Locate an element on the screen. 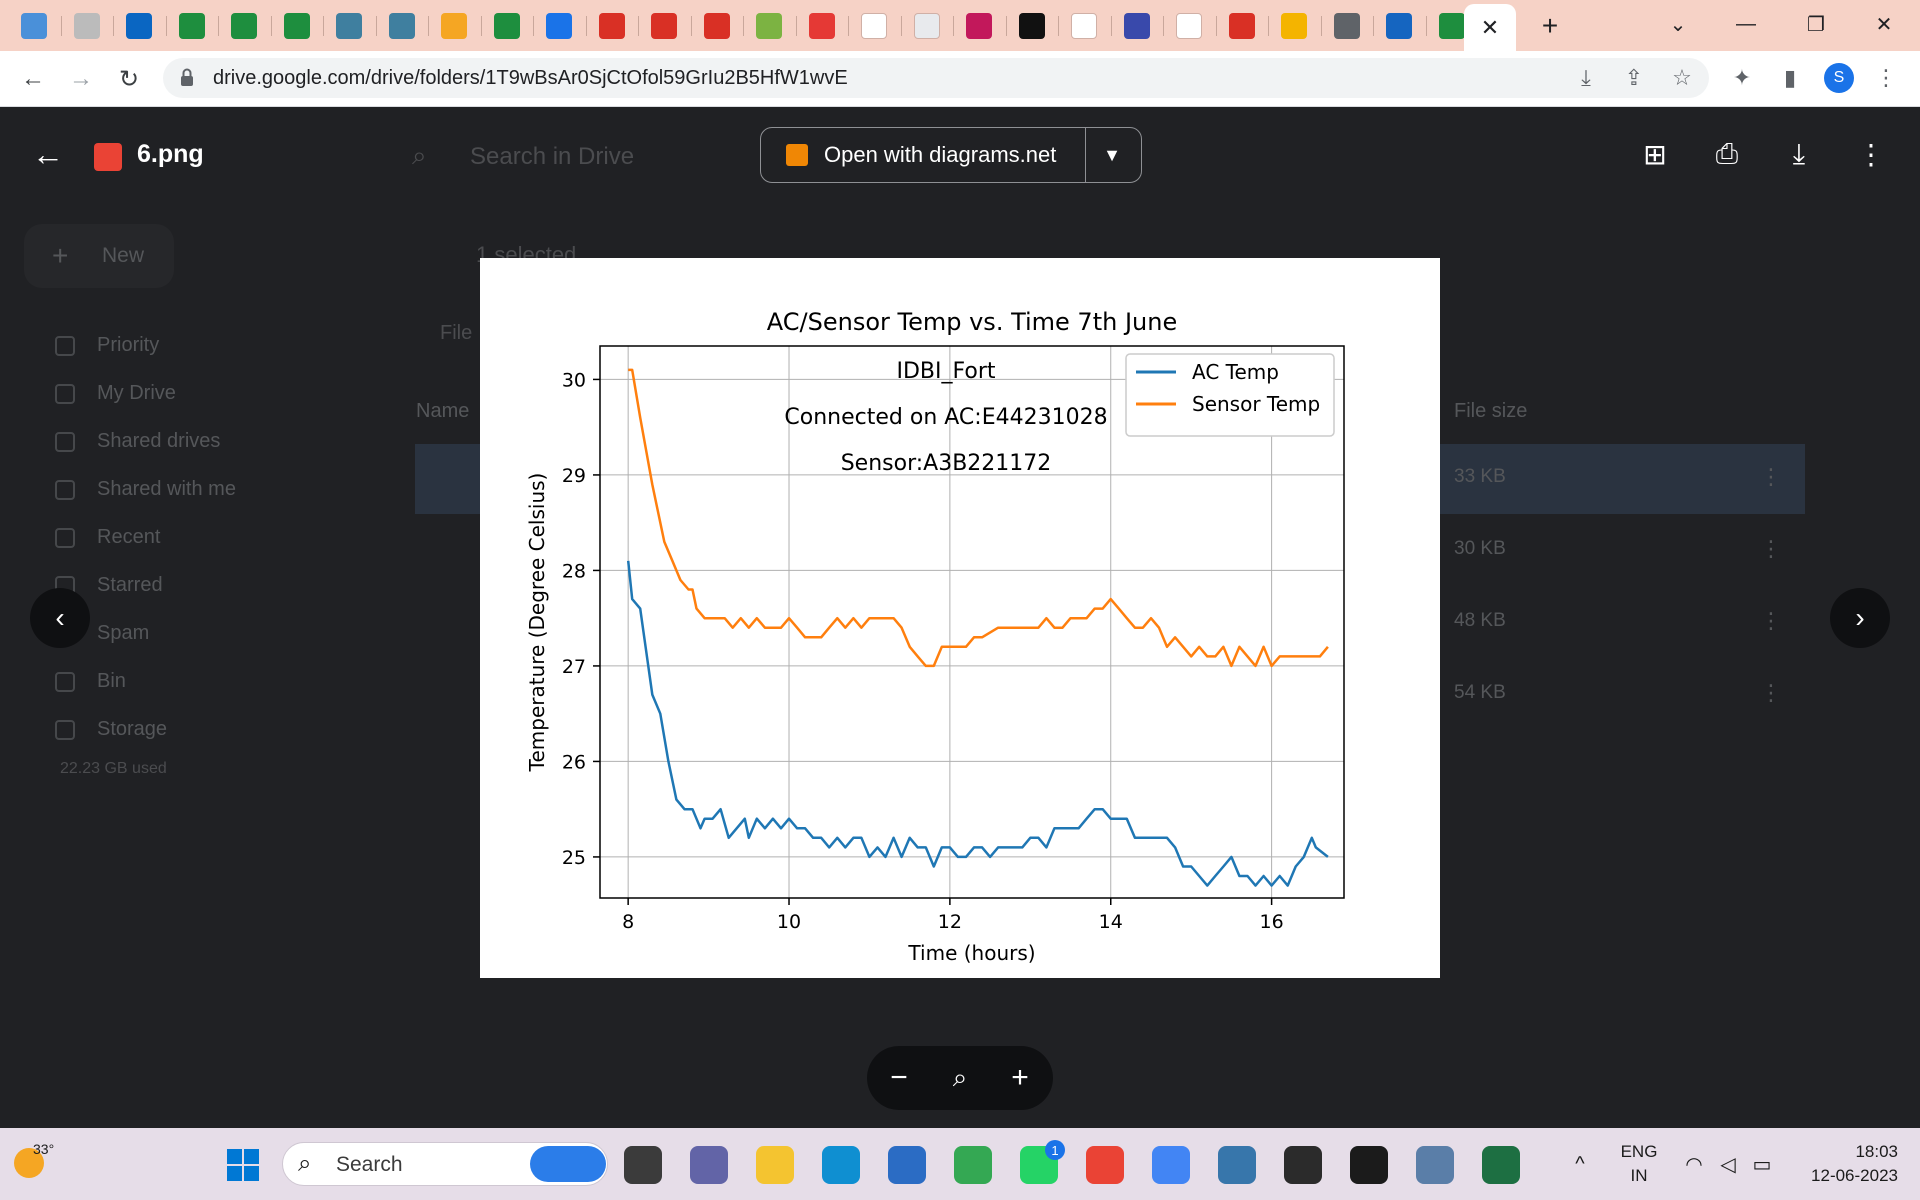 This screenshot has height=1200, width=1920. lock-icon is located at coordinates (187, 77).